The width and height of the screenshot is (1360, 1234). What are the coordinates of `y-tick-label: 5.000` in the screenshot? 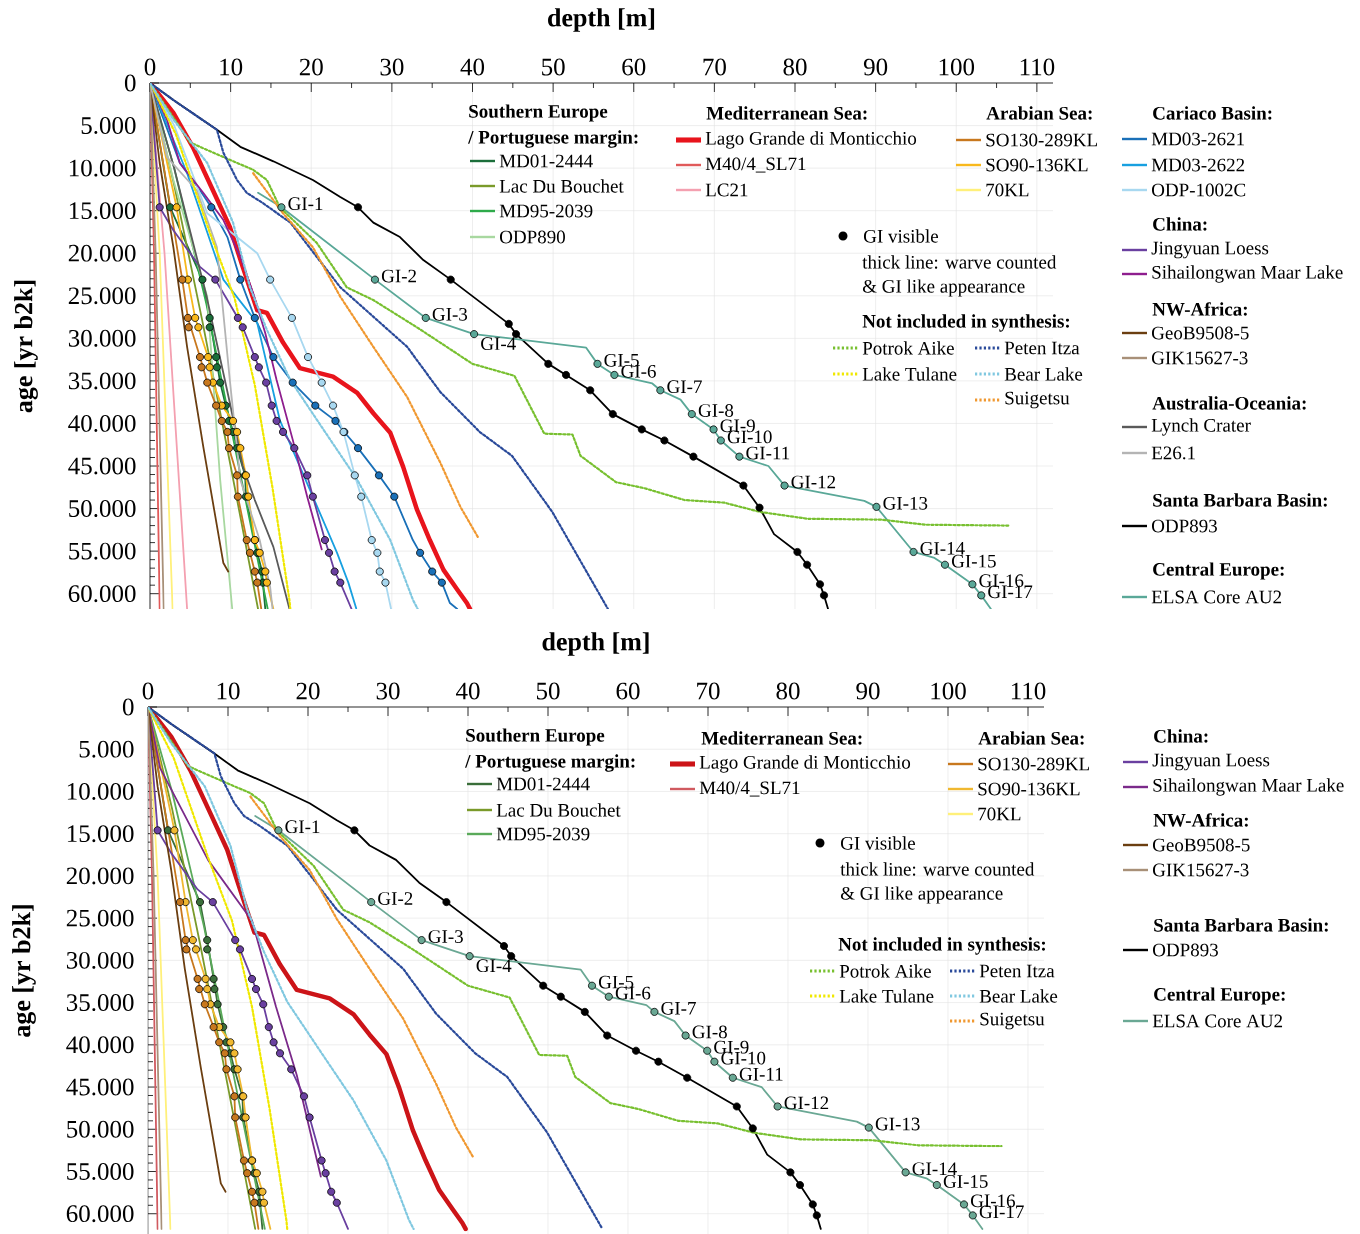 It's located at (106, 749).